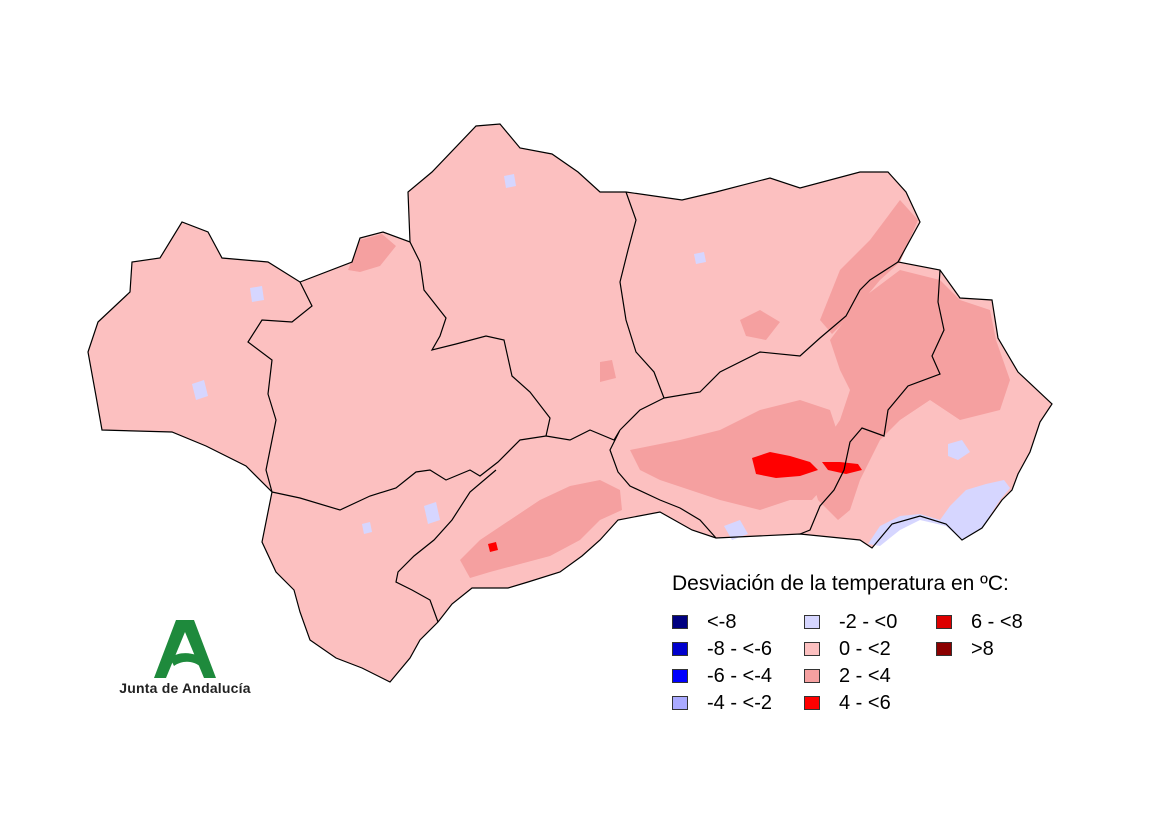  I want to click on legend-item: 2 - <4, so click(847, 676).